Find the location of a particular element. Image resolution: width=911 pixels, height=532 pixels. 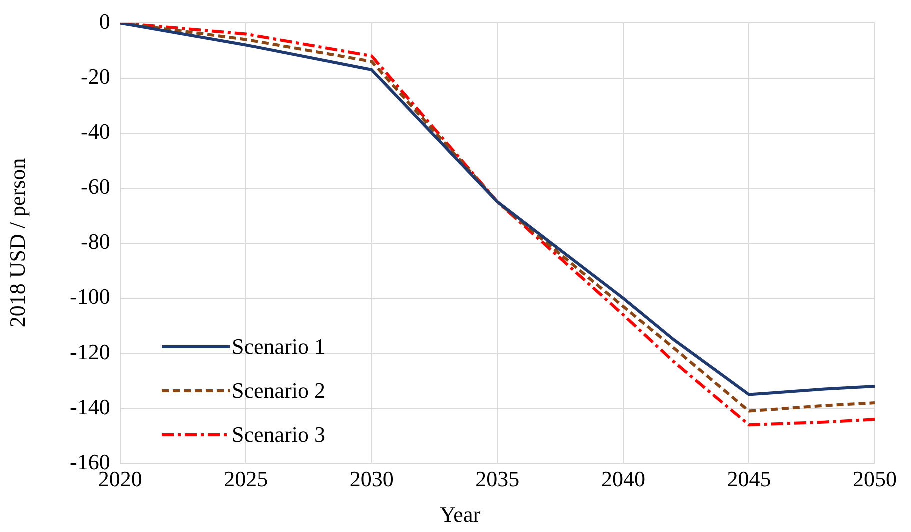

x-tick-label: 2045 is located at coordinates (749, 479).